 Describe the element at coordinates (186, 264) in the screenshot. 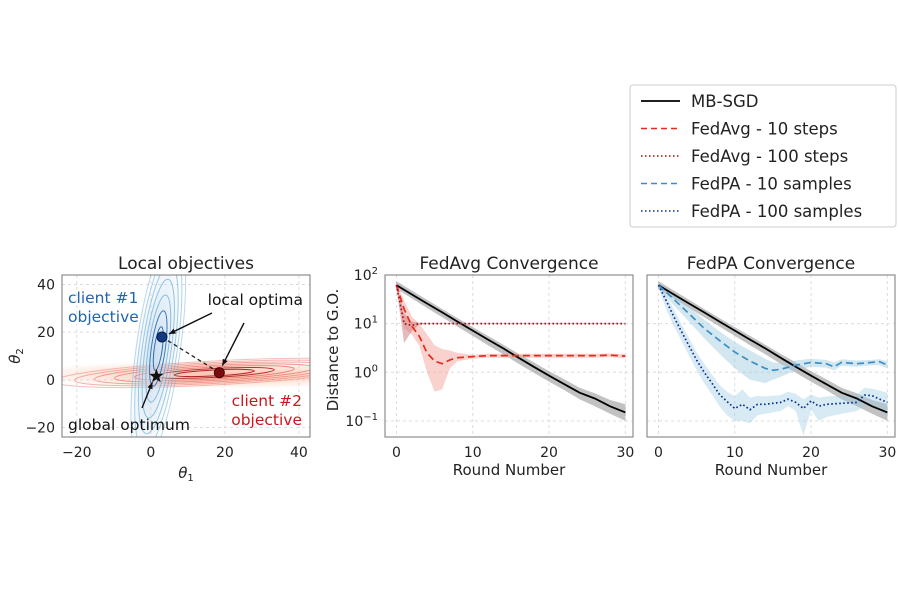

I see `panel-title: Local objectives` at that location.